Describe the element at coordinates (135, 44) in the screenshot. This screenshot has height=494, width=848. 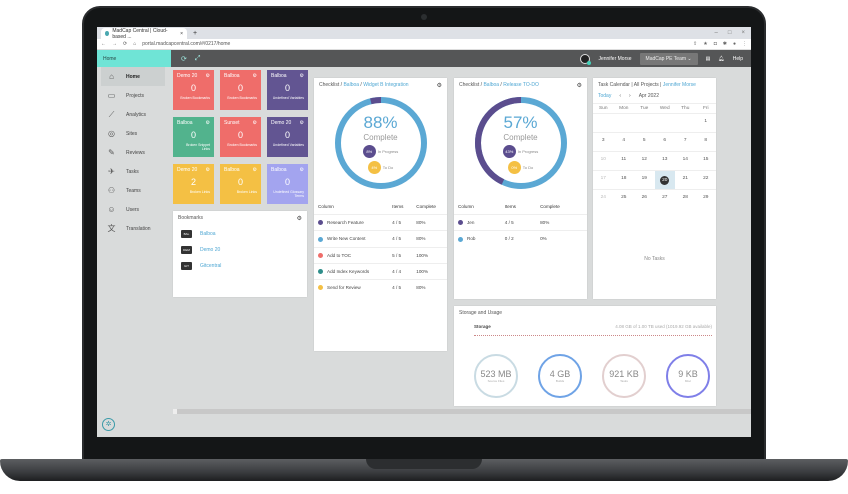
I see `home-icon: ⌂` at that location.